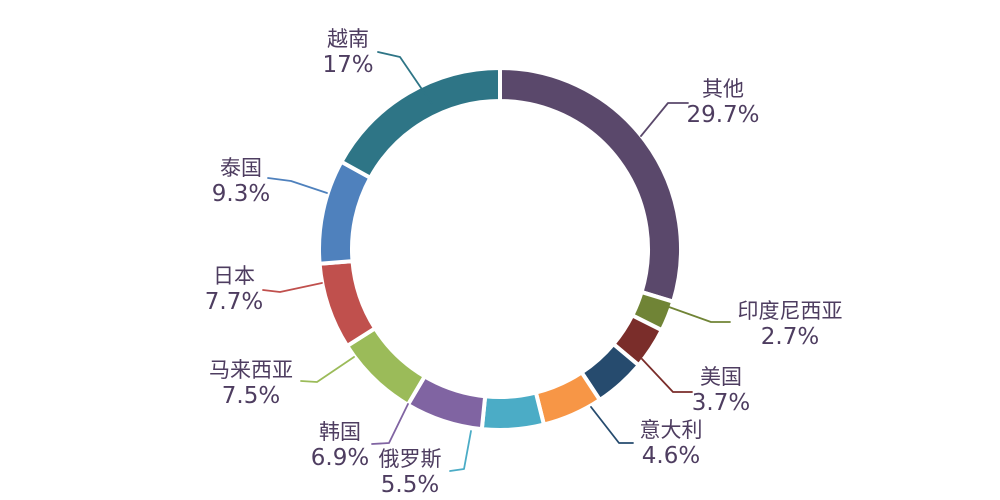  What do you see at coordinates (590, 185) in the screenshot?
I see `slice-other` at bounding box center [590, 185].